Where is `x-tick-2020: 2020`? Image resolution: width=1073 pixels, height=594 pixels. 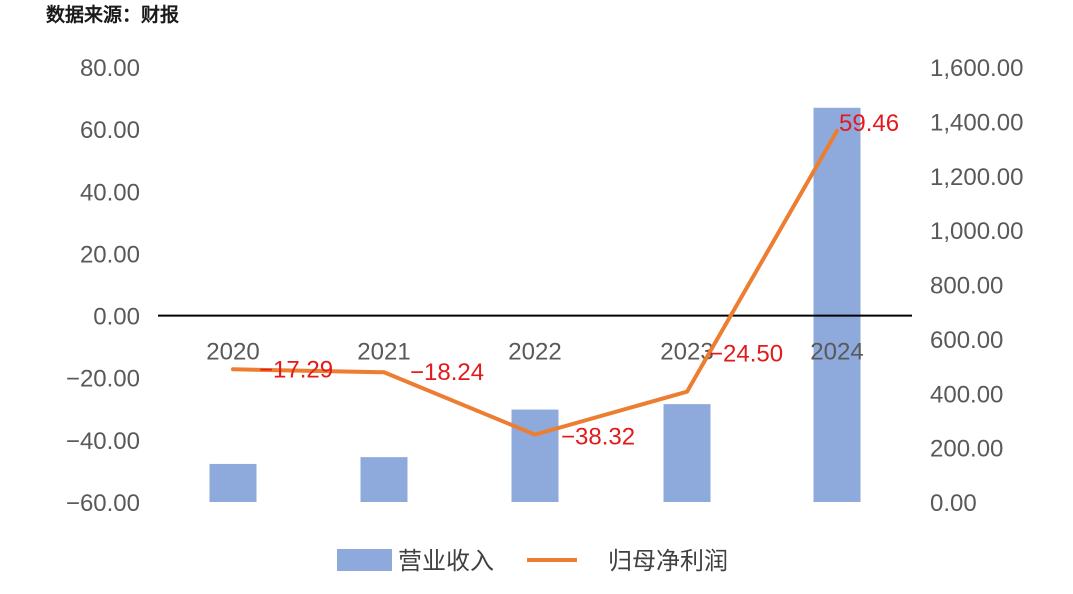
x-tick-2020: 2020 is located at coordinates (232, 352).